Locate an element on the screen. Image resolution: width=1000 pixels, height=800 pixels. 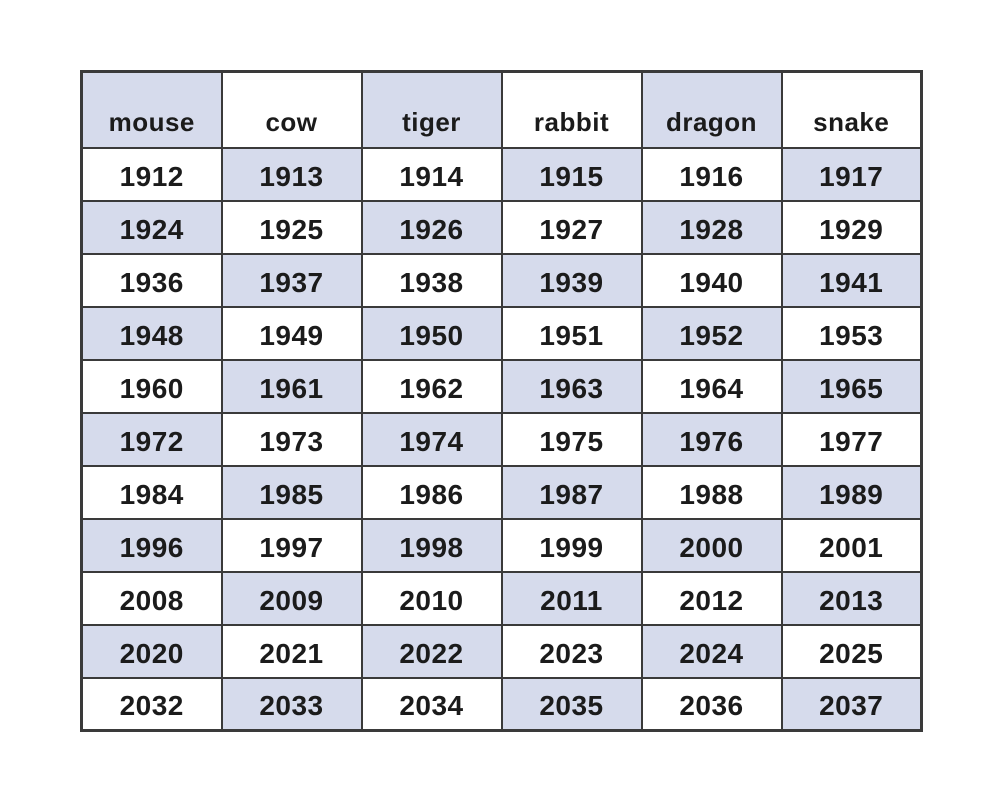
year-cell: 1948 is located at coordinates (151, 333).